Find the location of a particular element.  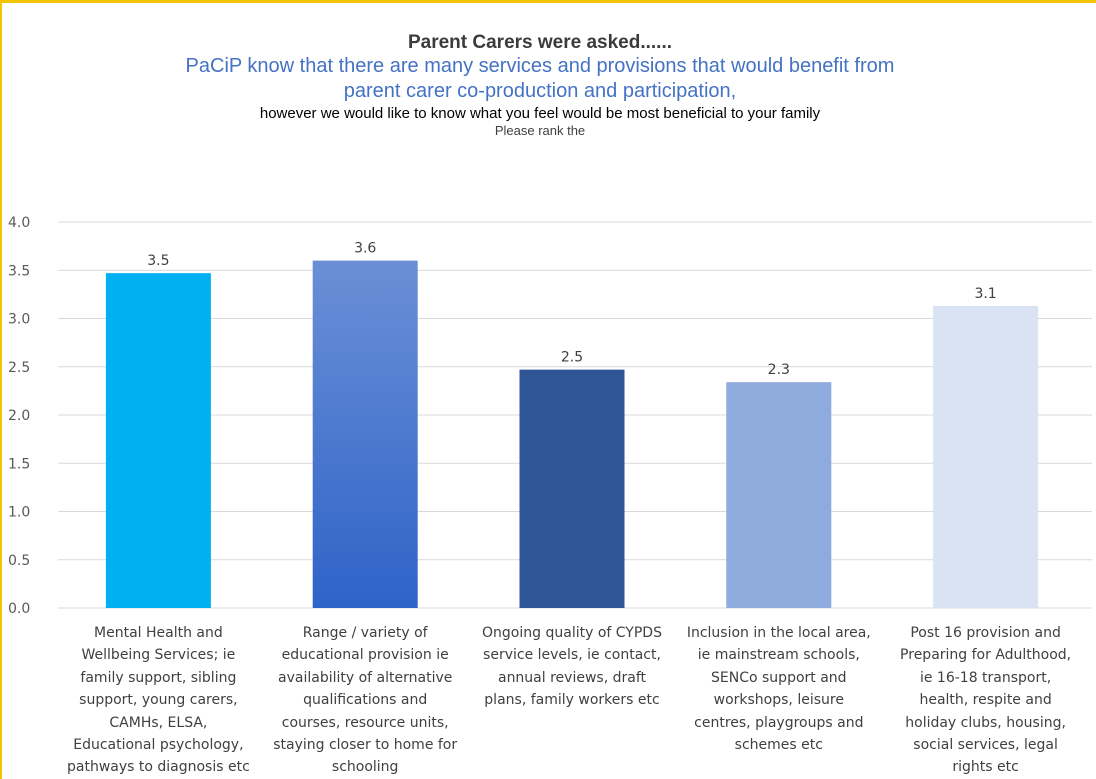

y-tick-label: 1.0 is located at coordinates (19, 513).